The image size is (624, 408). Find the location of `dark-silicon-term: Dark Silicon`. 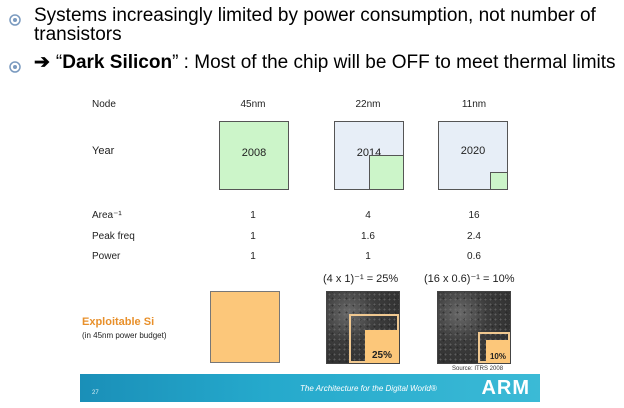

dark-silicon-term: Dark Silicon is located at coordinates (117, 62).